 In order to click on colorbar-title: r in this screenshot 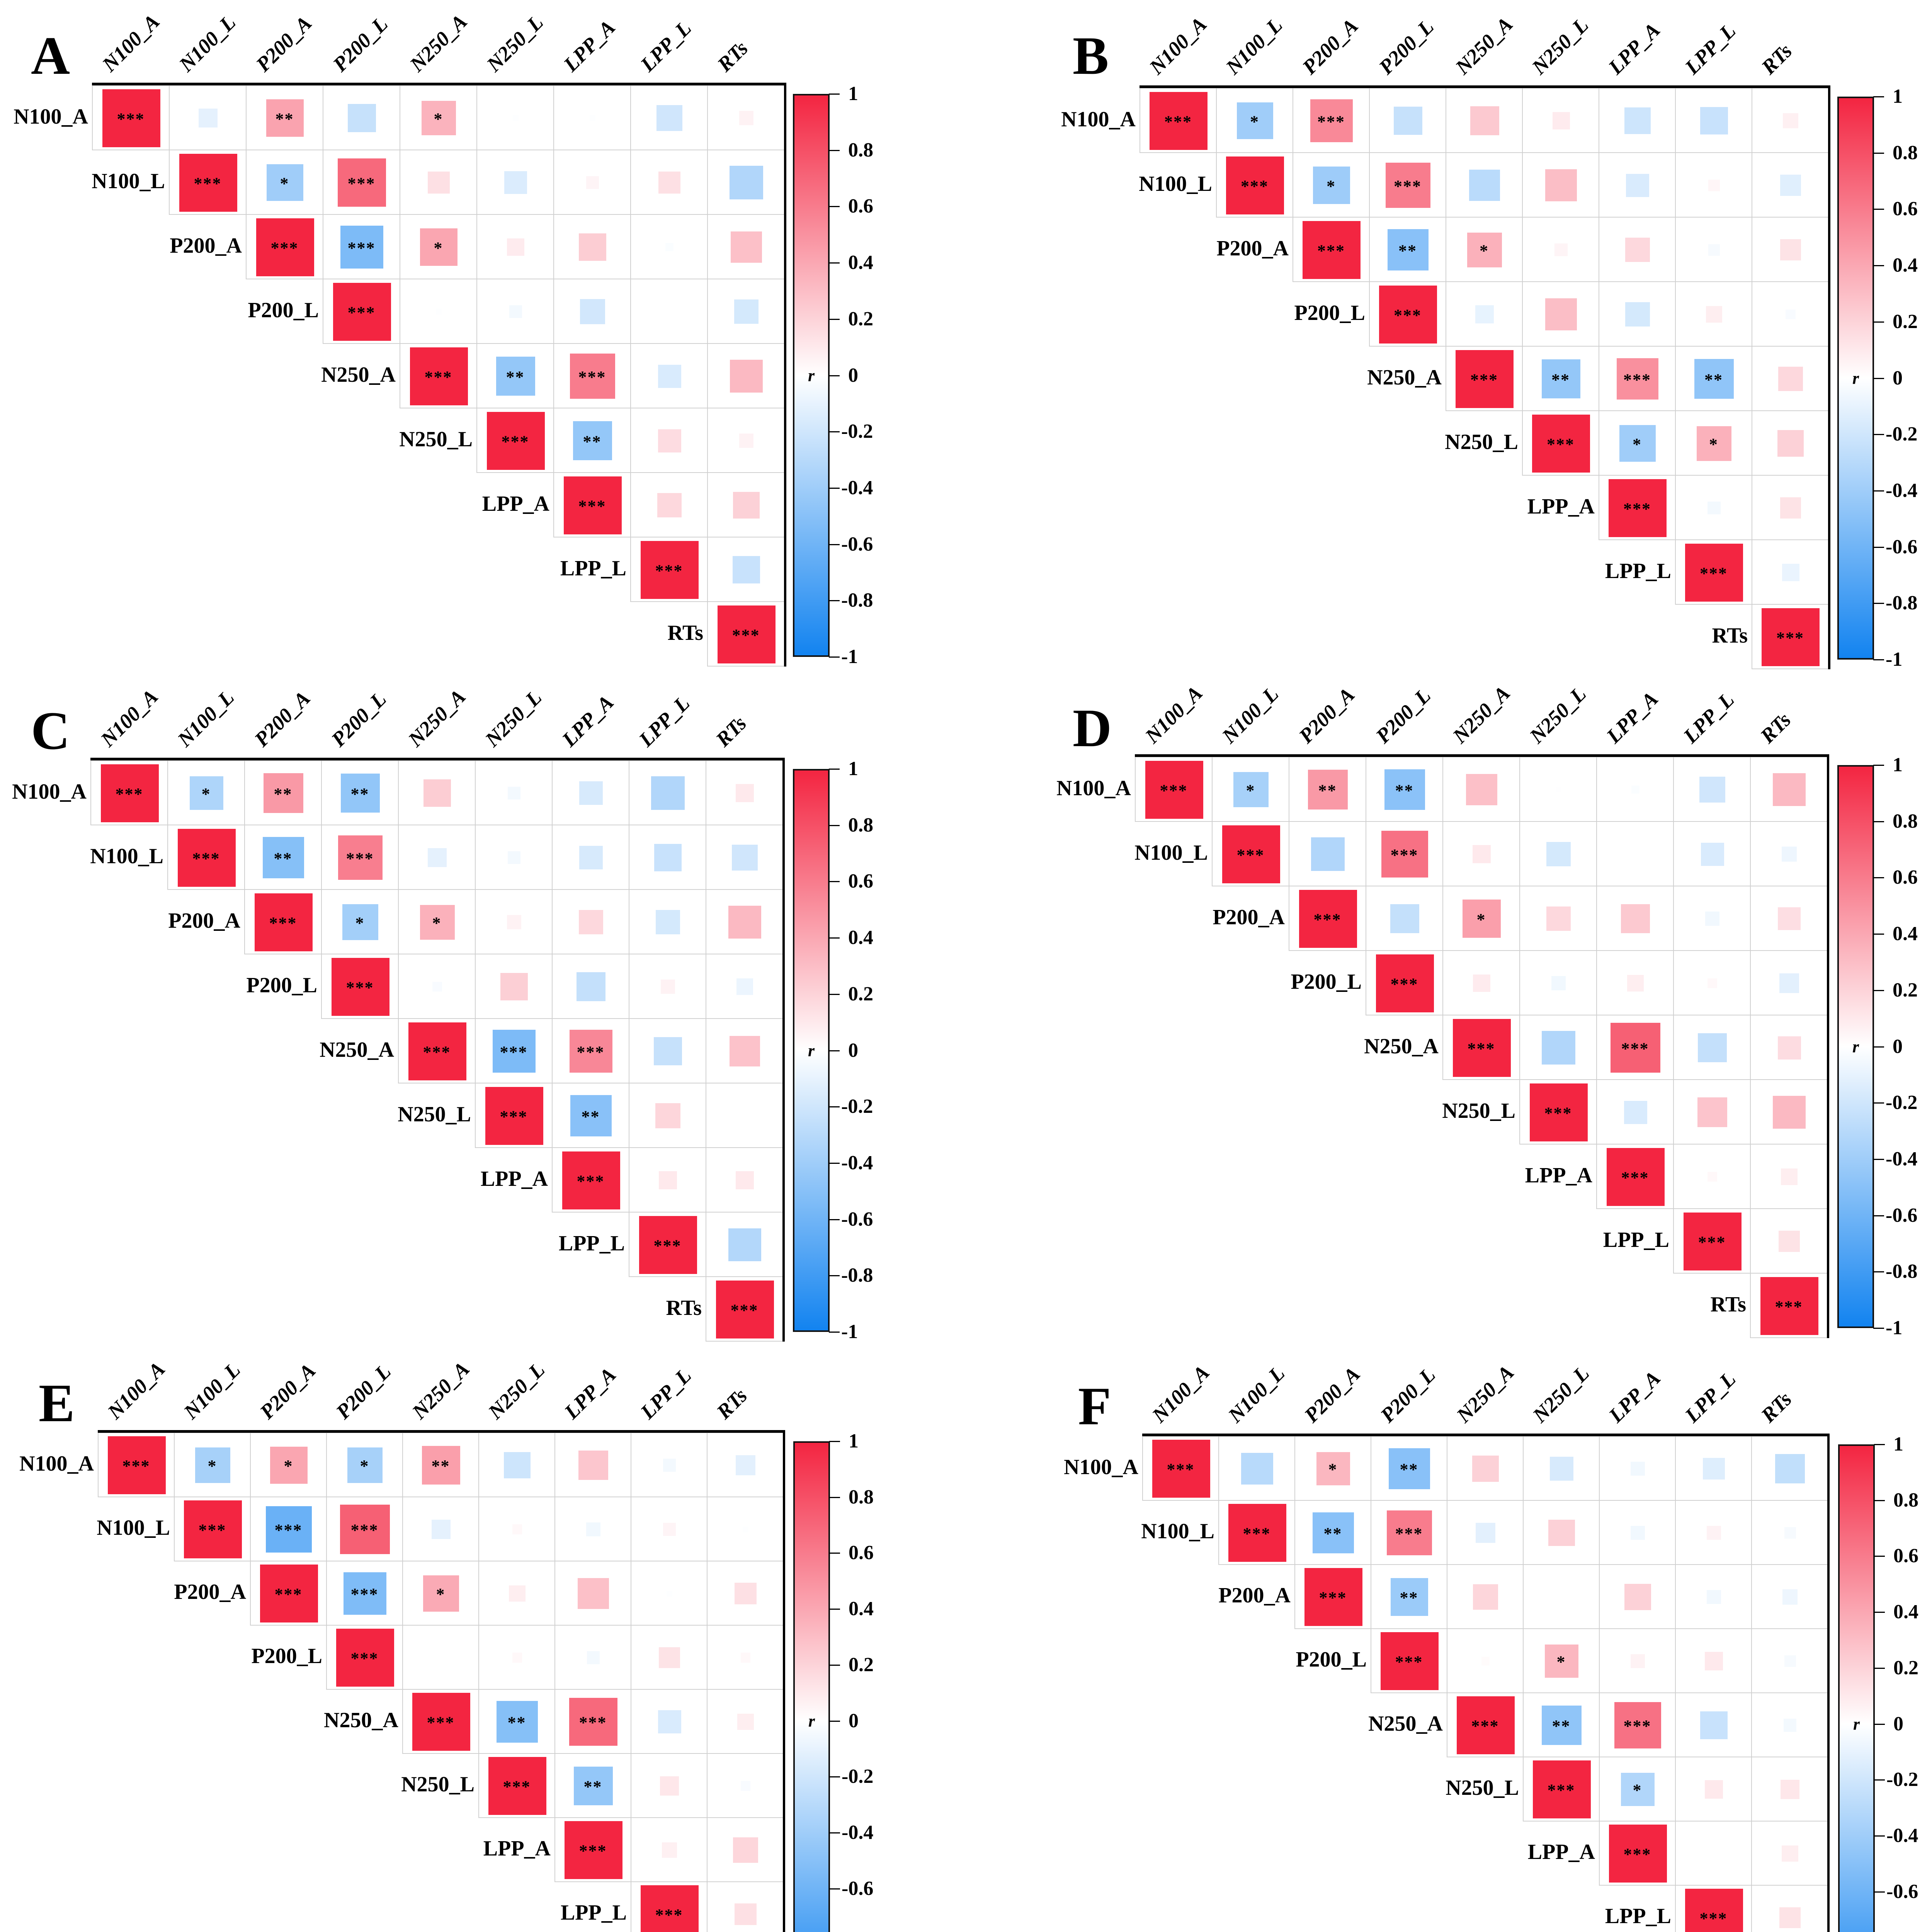, I will do `click(1856, 378)`.